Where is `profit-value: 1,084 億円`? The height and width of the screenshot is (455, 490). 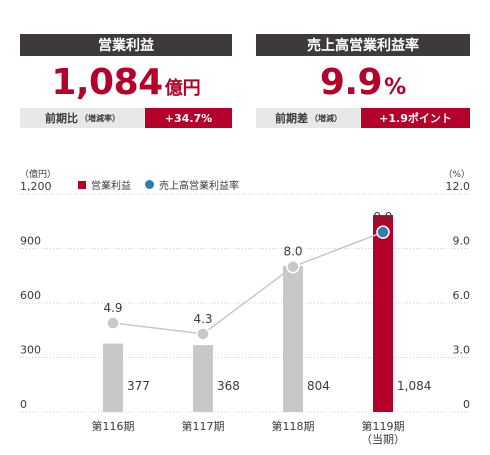 profit-value: 1,084 億円 is located at coordinates (126, 82).